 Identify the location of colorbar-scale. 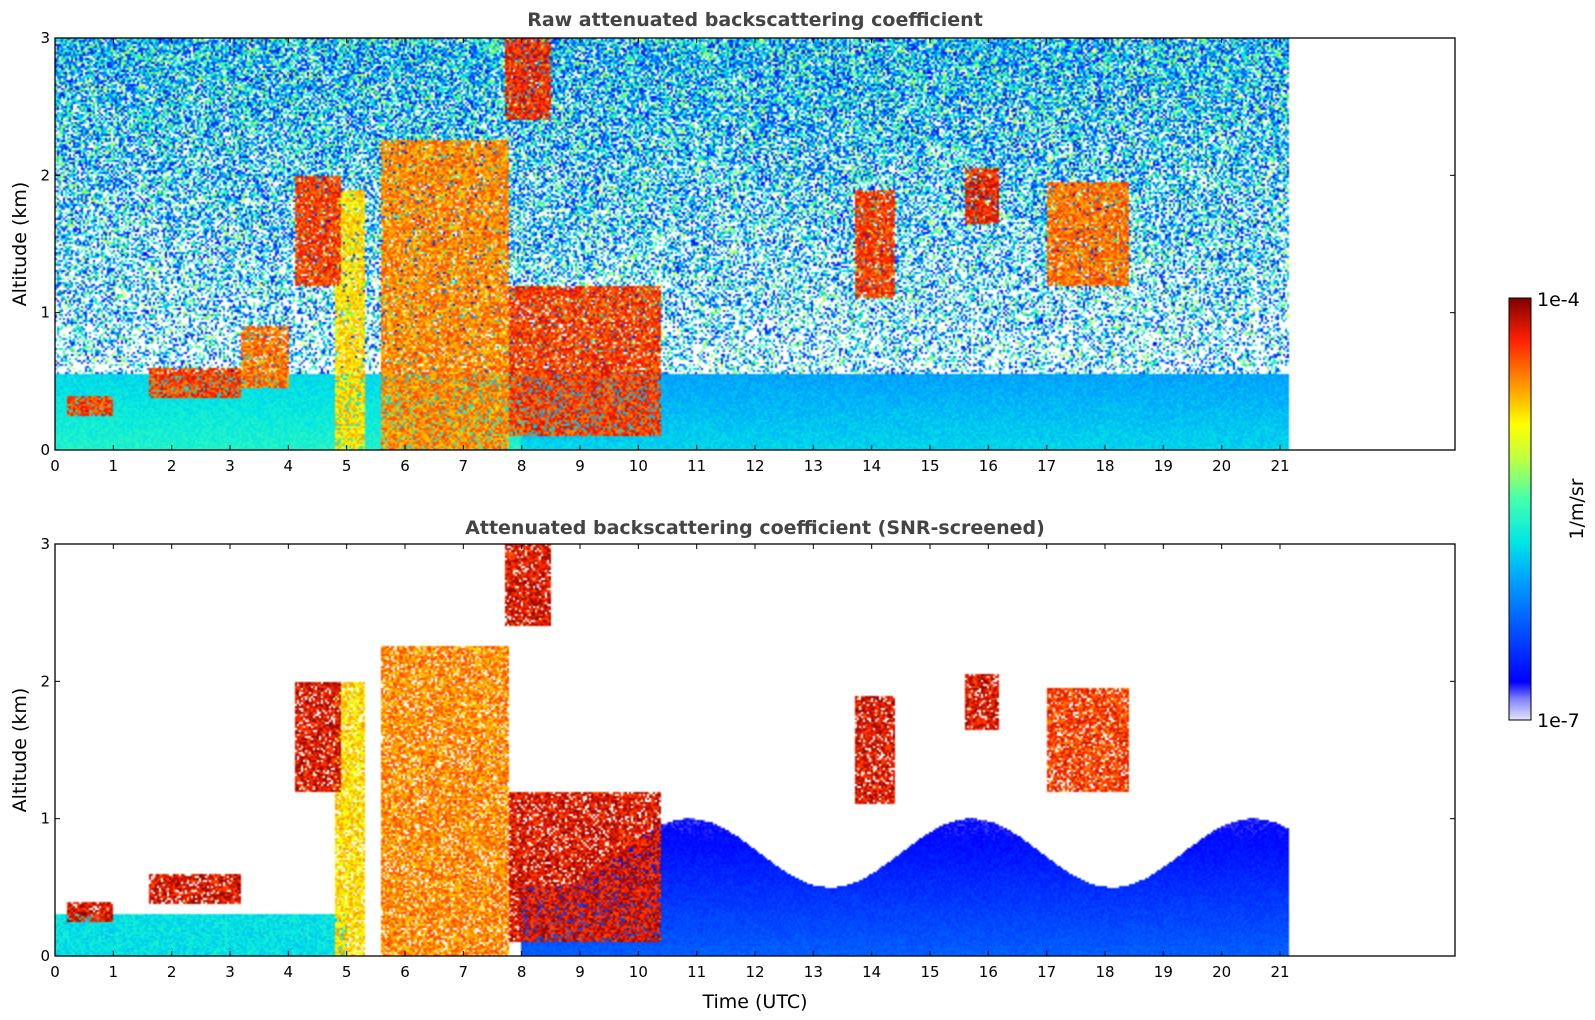
(1520, 509).